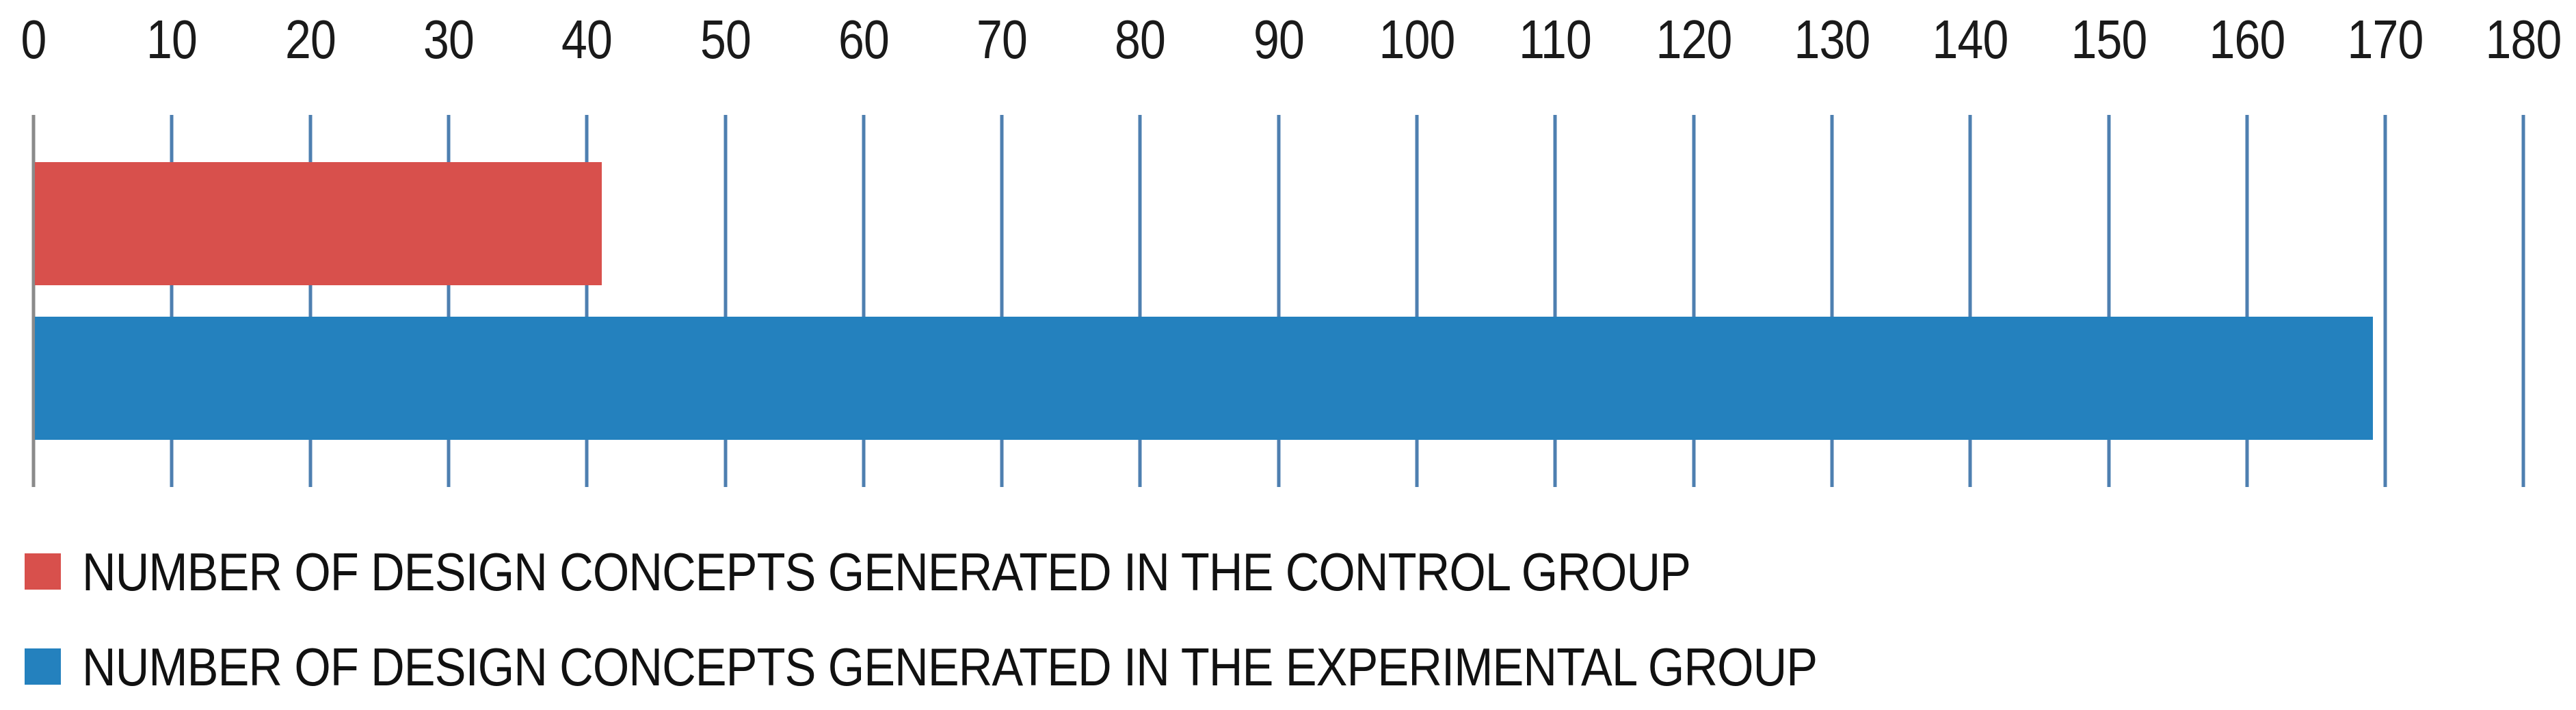  I want to click on x-tick-label: 160, so click(2247, 39).